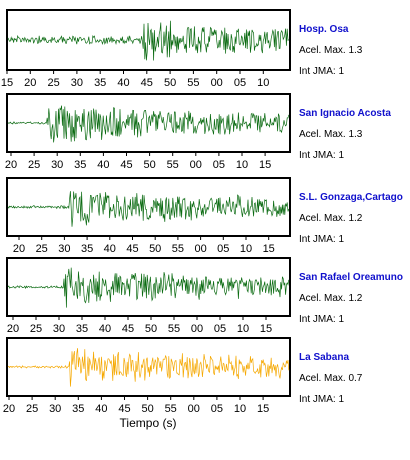  What do you see at coordinates (324, 357) in the screenshot?
I see `station-name: La Sabana` at bounding box center [324, 357].